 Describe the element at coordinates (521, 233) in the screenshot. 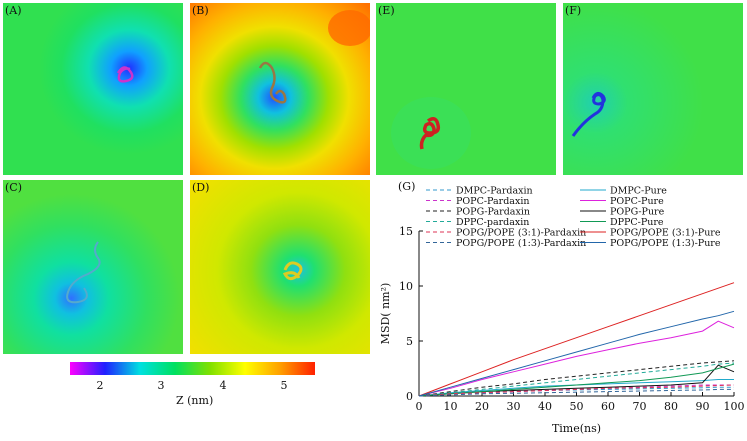

I see `legend-label: POPG/POPE (3:1)-Pardaxin` at that location.